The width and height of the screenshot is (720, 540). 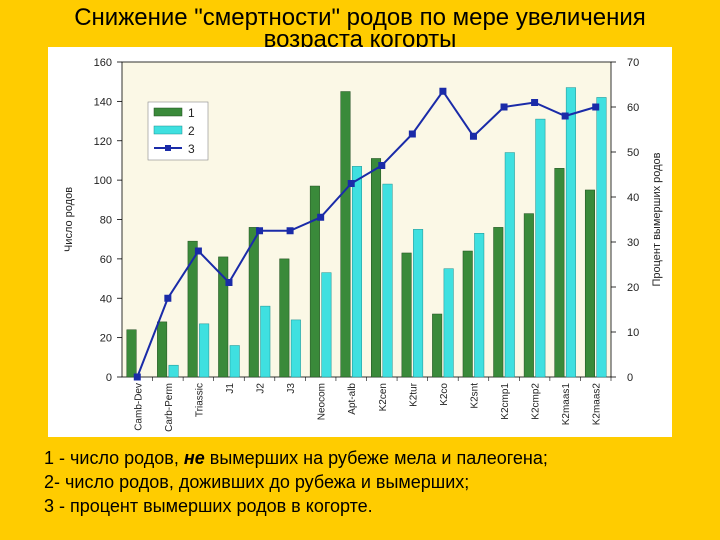 I want to click on legend-label: 1, so click(x=191, y=113).